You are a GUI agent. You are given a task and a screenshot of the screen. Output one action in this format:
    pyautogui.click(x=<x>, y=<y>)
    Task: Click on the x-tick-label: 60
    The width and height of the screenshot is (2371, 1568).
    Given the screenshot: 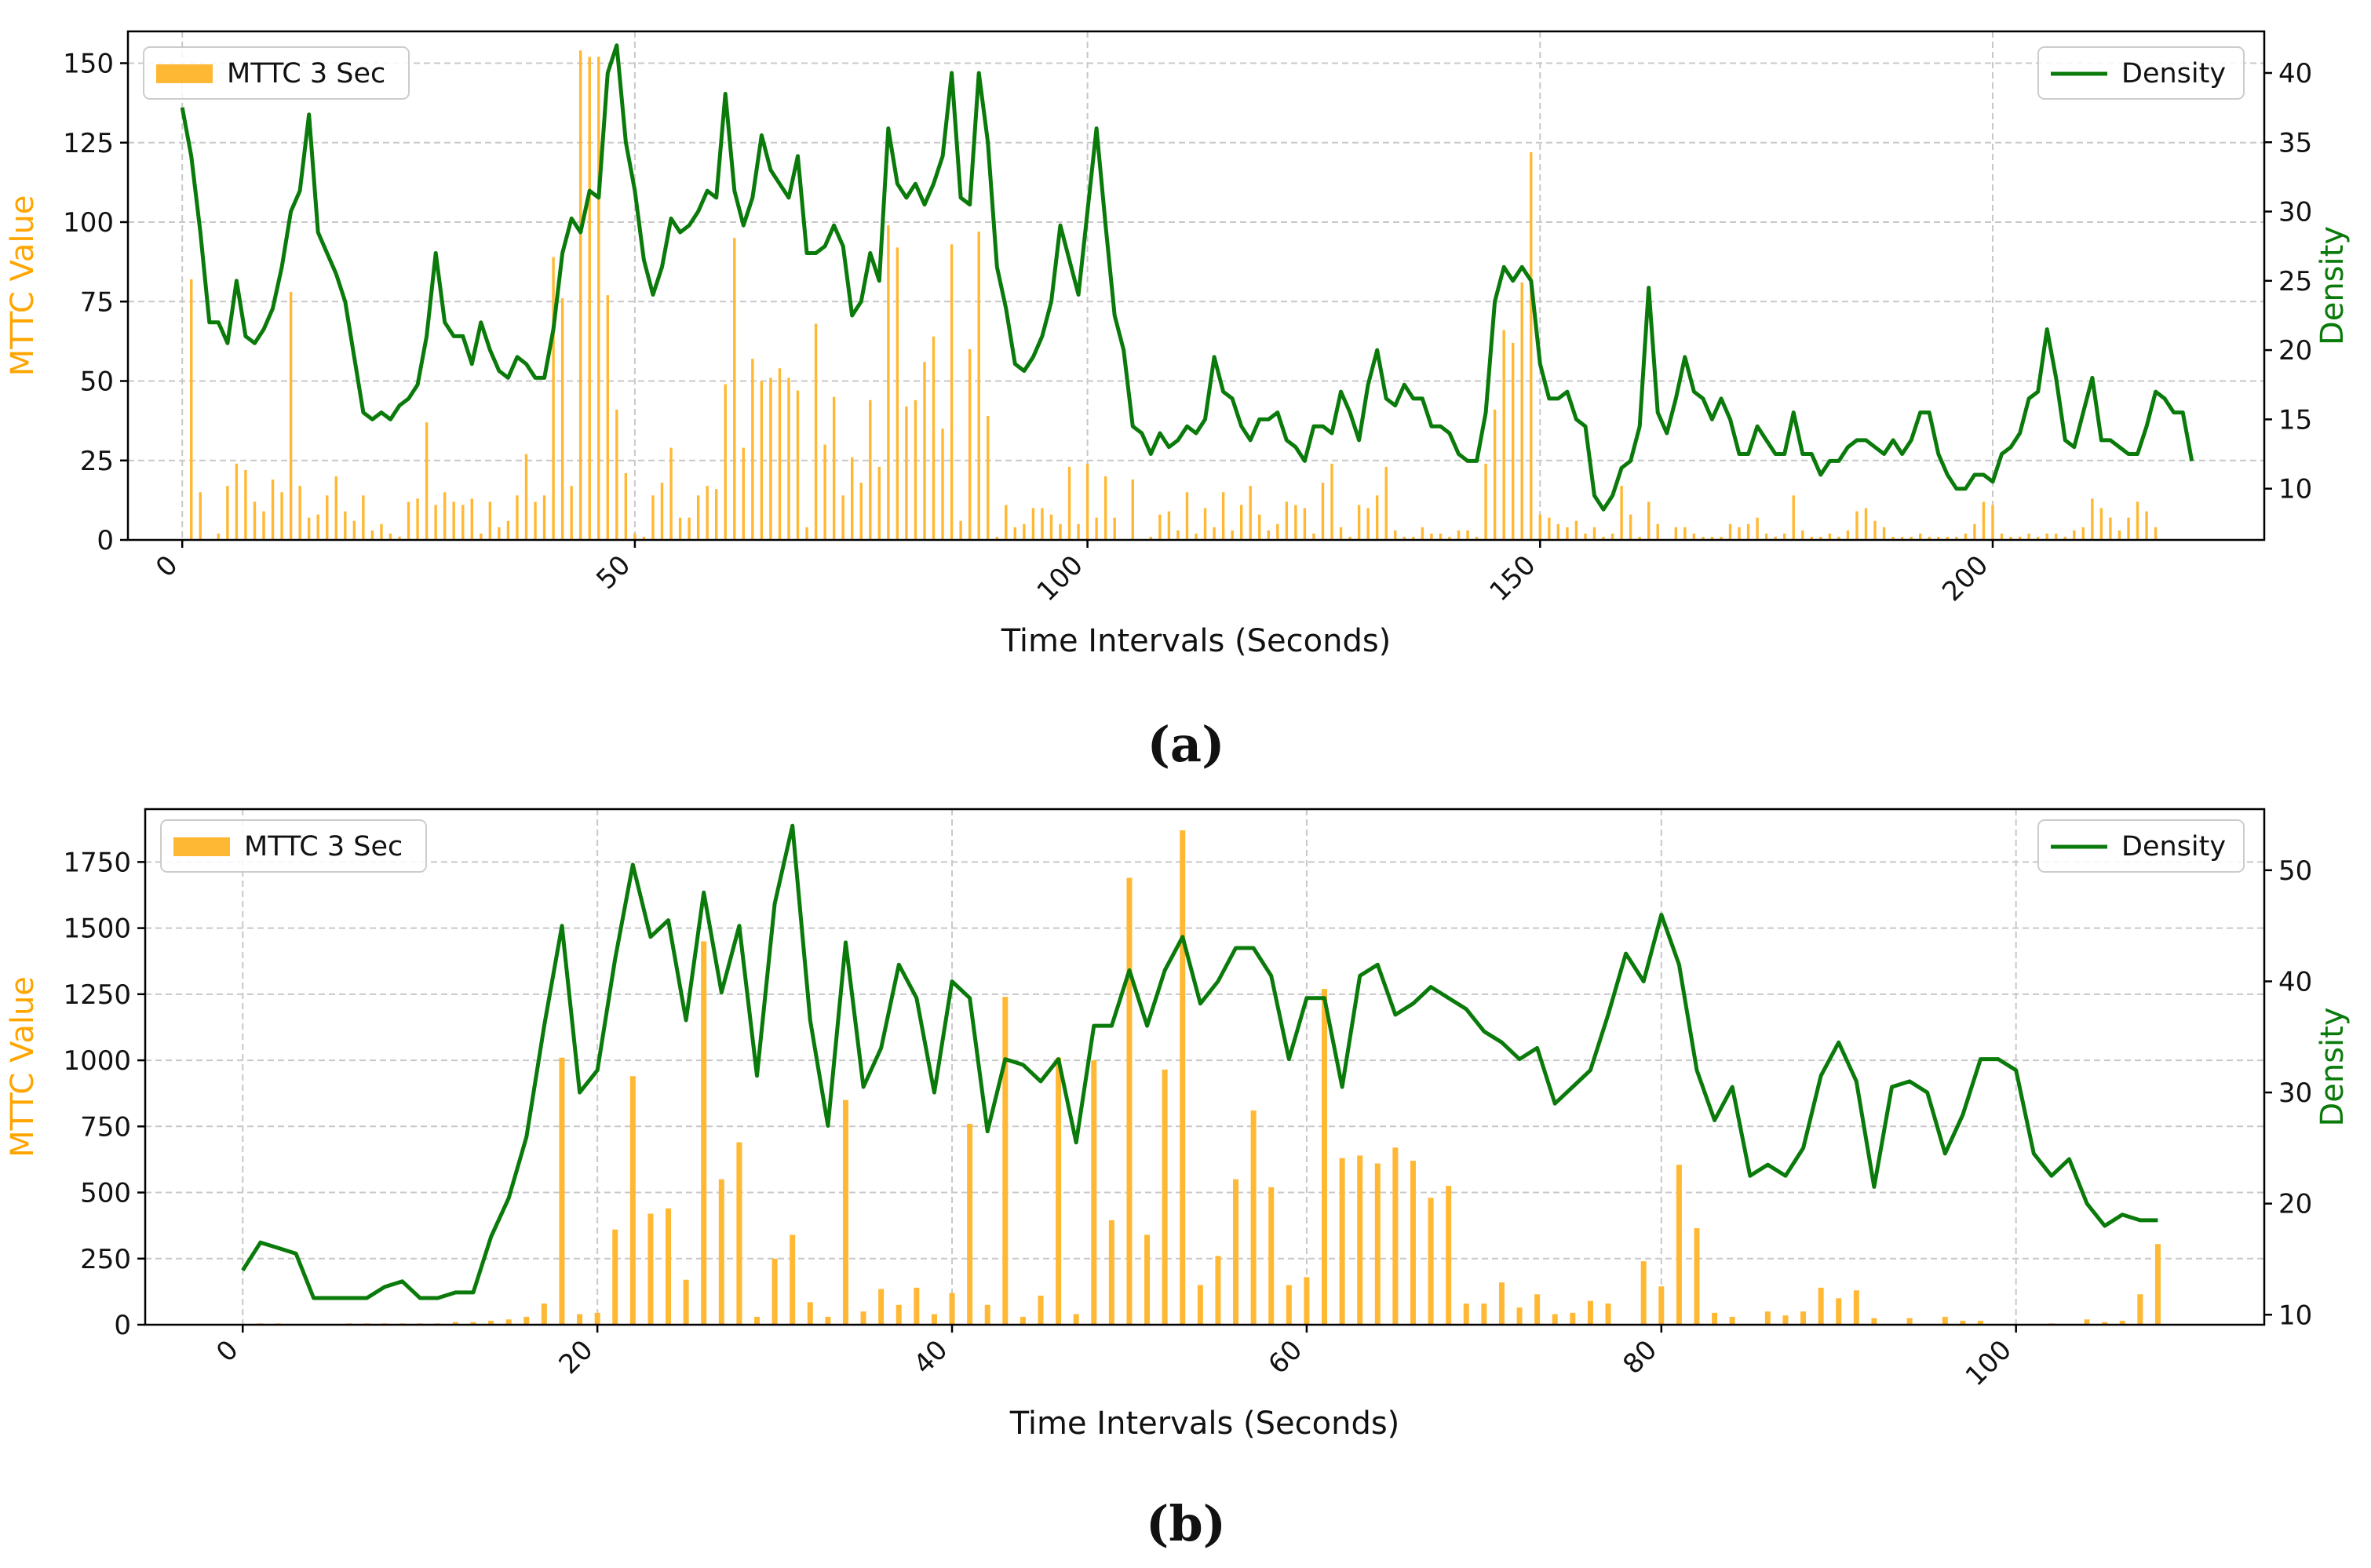 What is the action you would take?
    pyautogui.click(x=1285, y=1357)
    